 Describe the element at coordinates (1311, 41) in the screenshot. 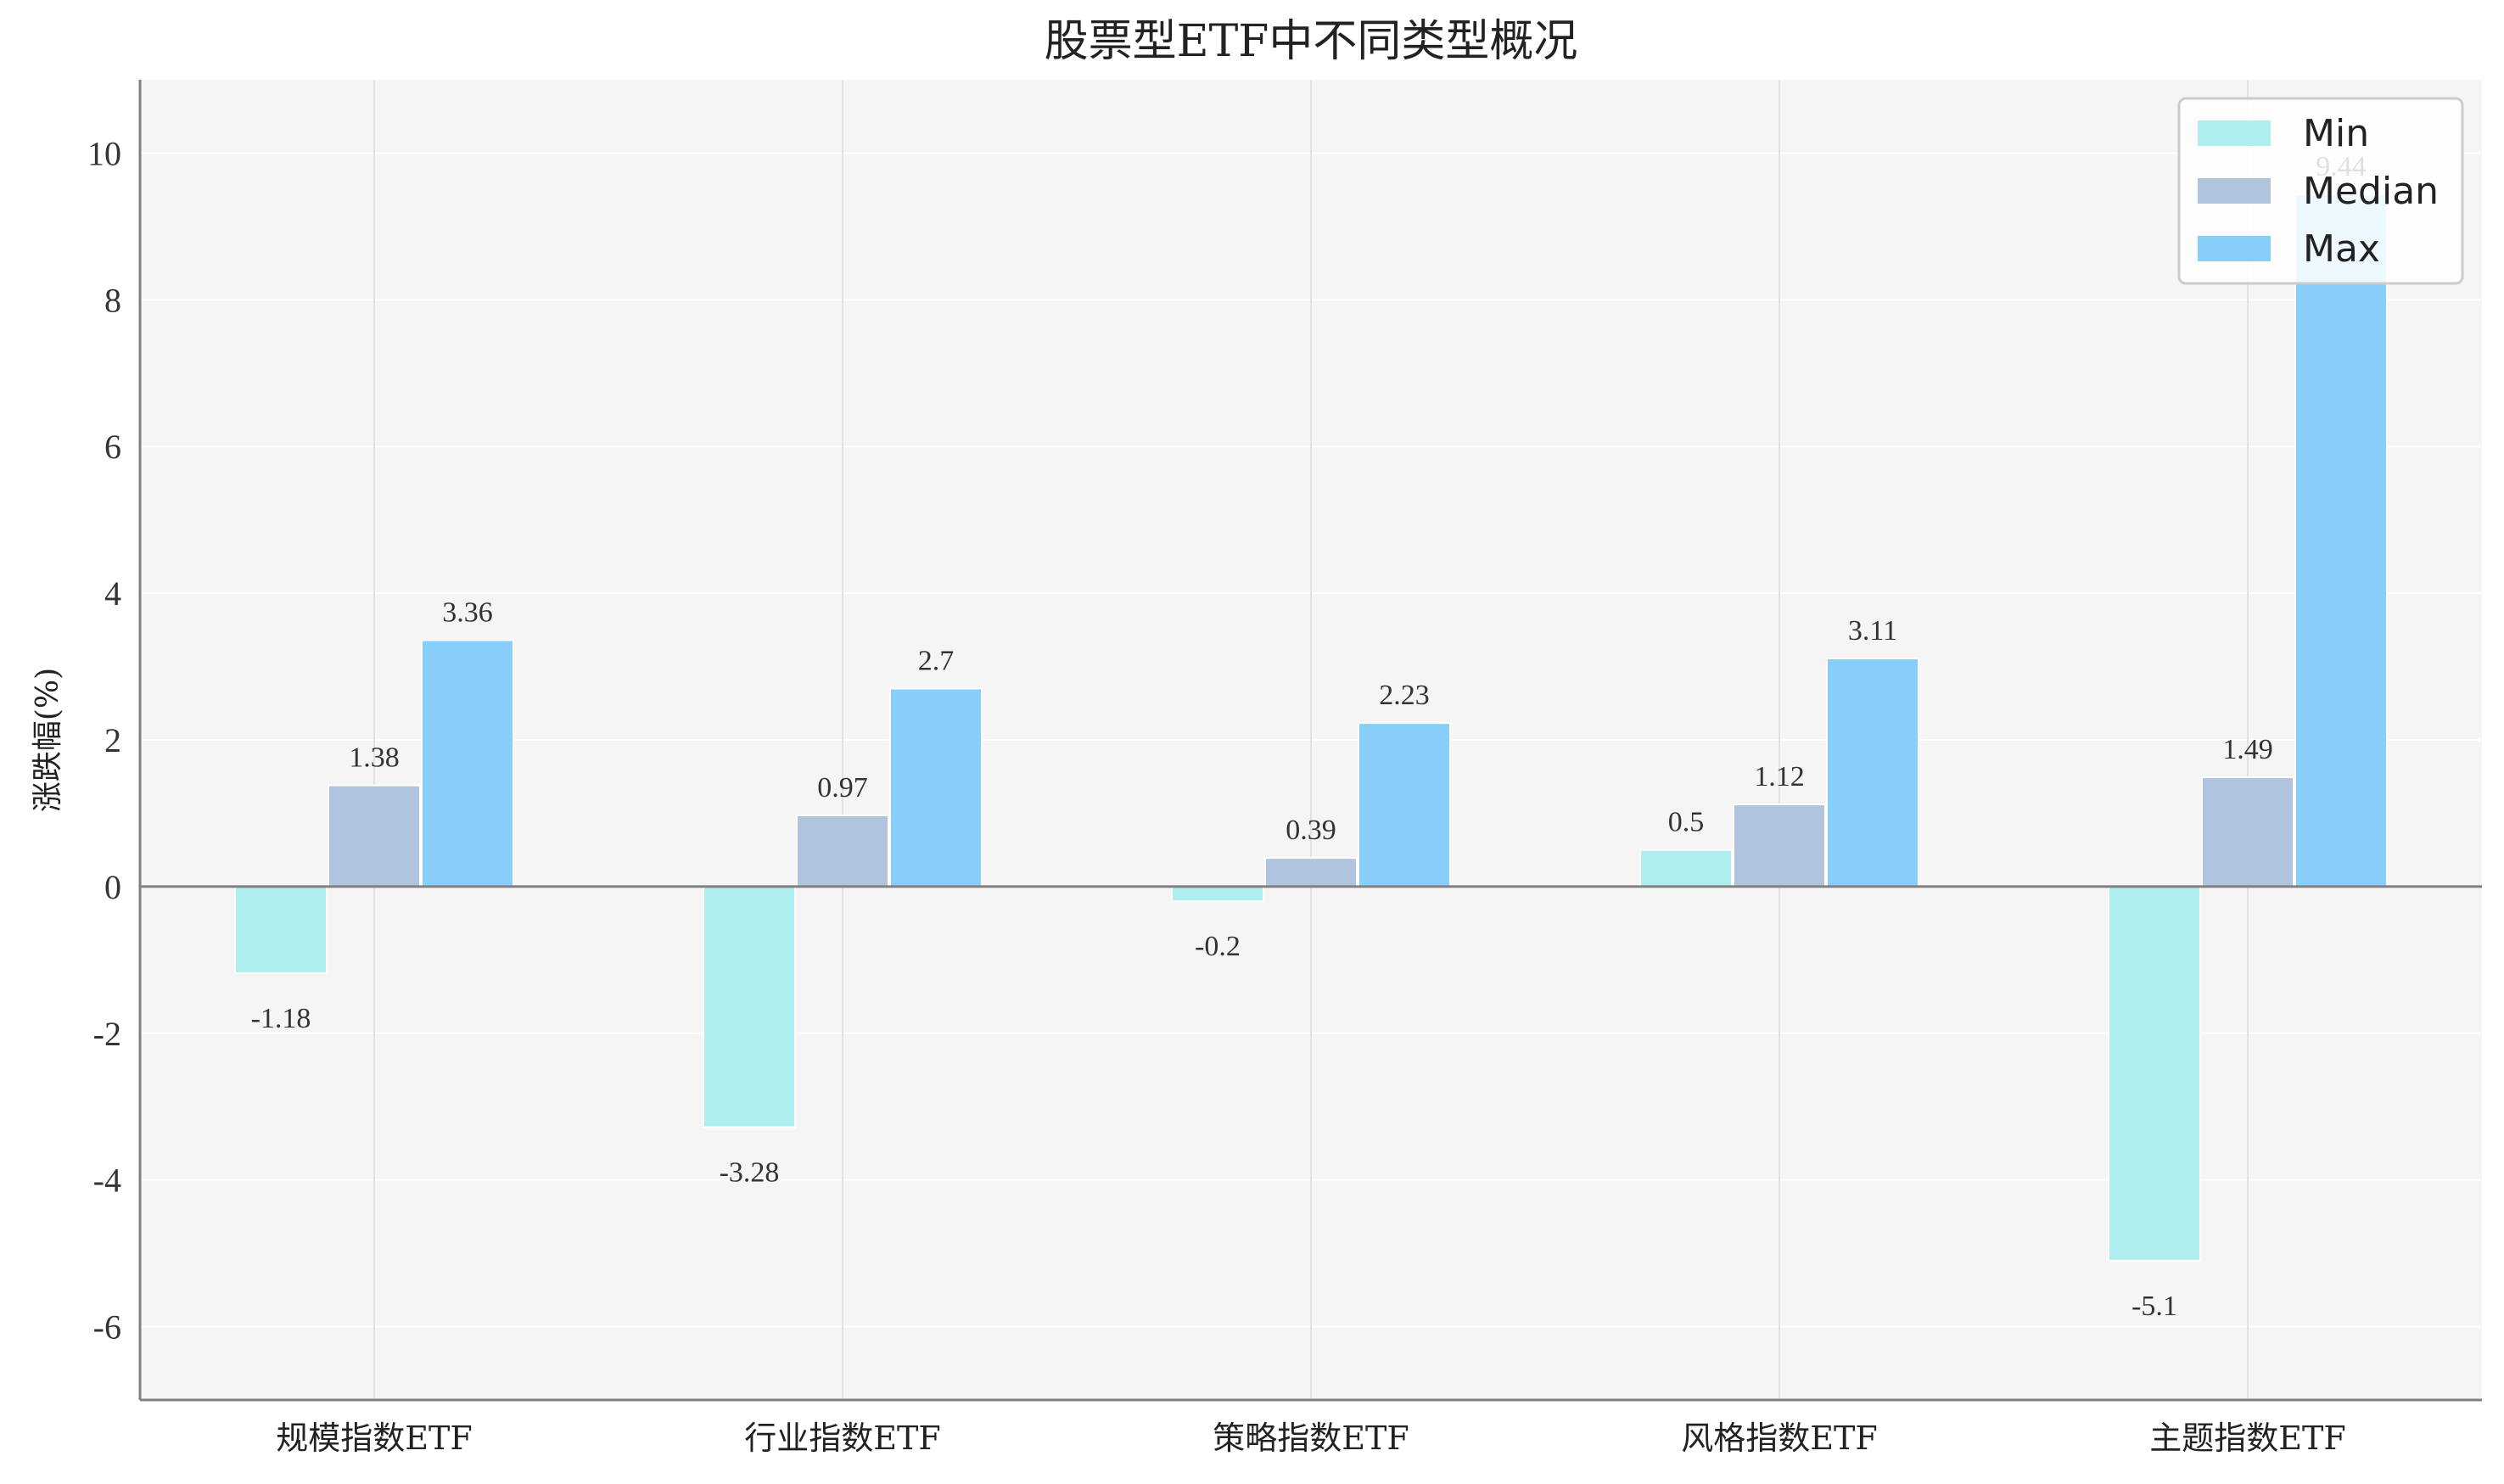

I see `chart-title: 股票型ETF中不同类型概况` at that location.